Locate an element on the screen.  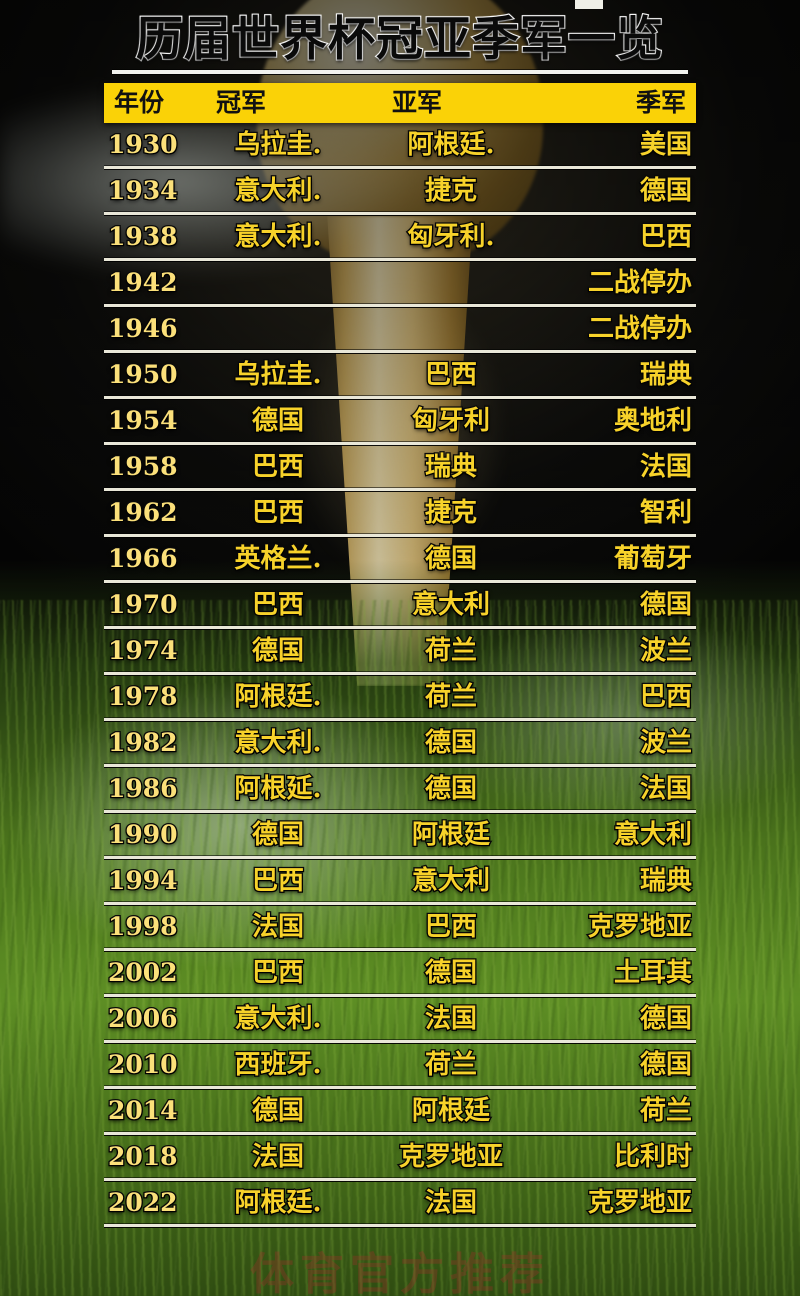
cell-runnerup: 荷兰 is located at coordinates (451, 651).